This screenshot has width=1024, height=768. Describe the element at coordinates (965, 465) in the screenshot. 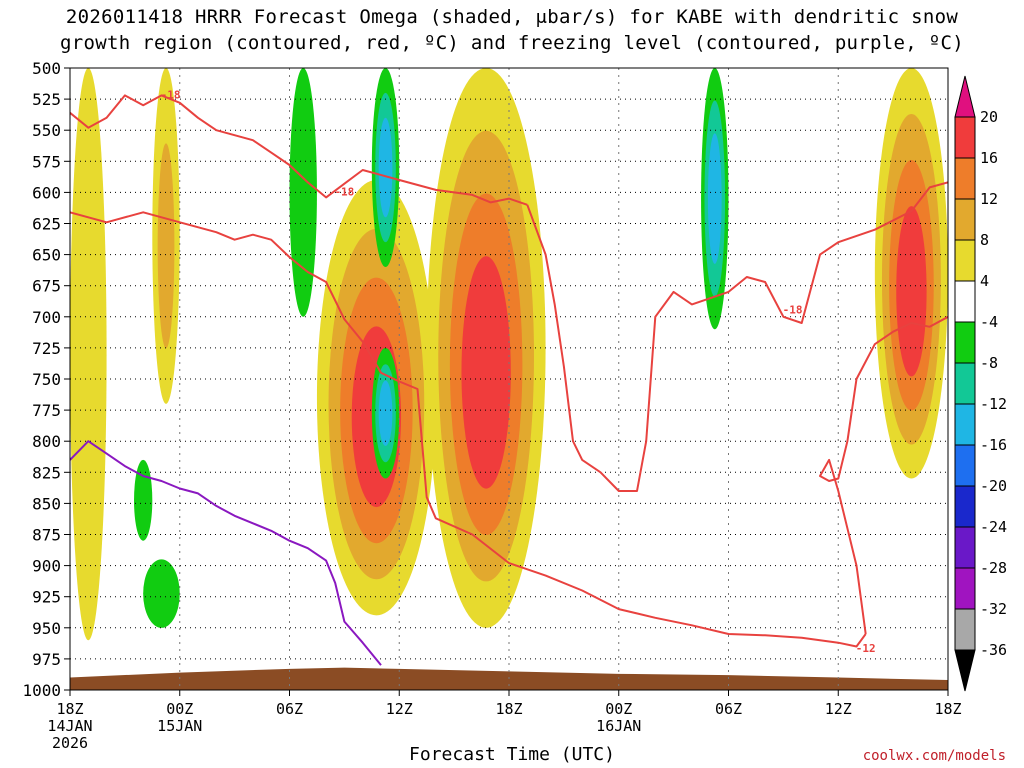

I see `colorbar-bin--20` at that location.